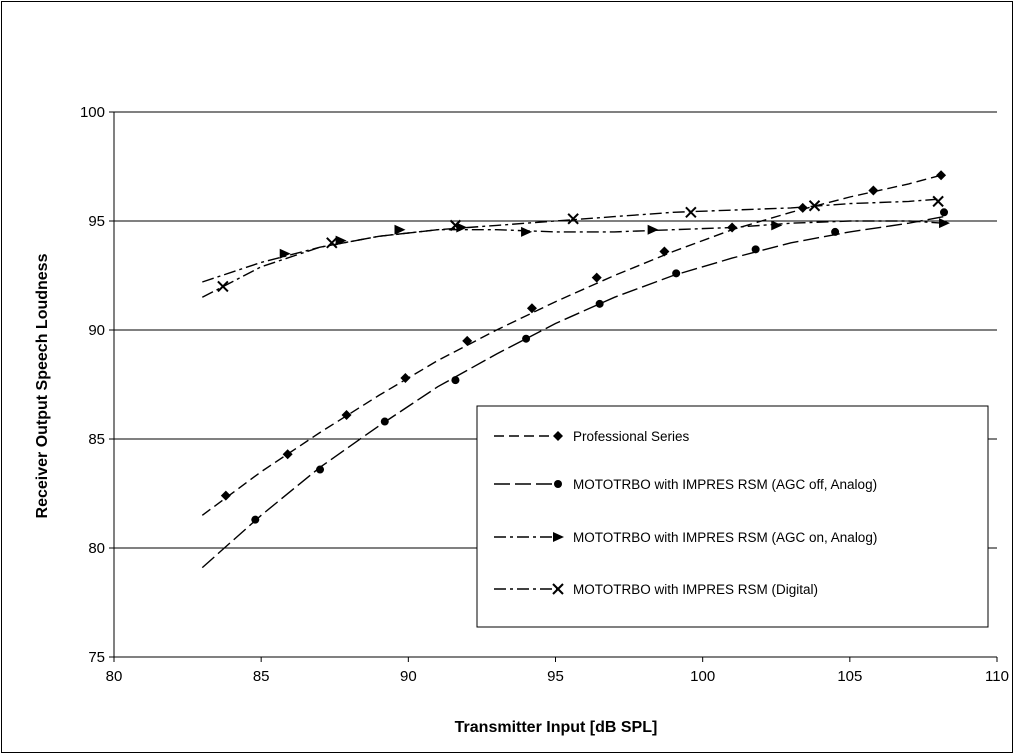  I want to click on x-tick-label: 90, so click(408, 676).